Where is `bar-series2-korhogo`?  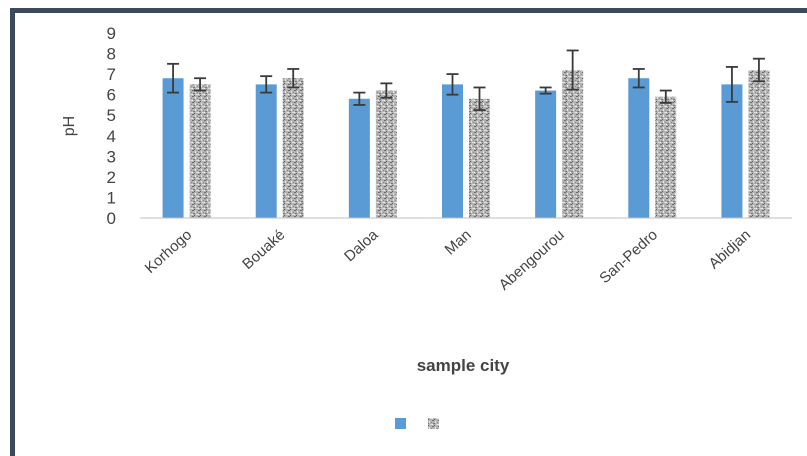
bar-series2-korhogo is located at coordinates (200, 151).